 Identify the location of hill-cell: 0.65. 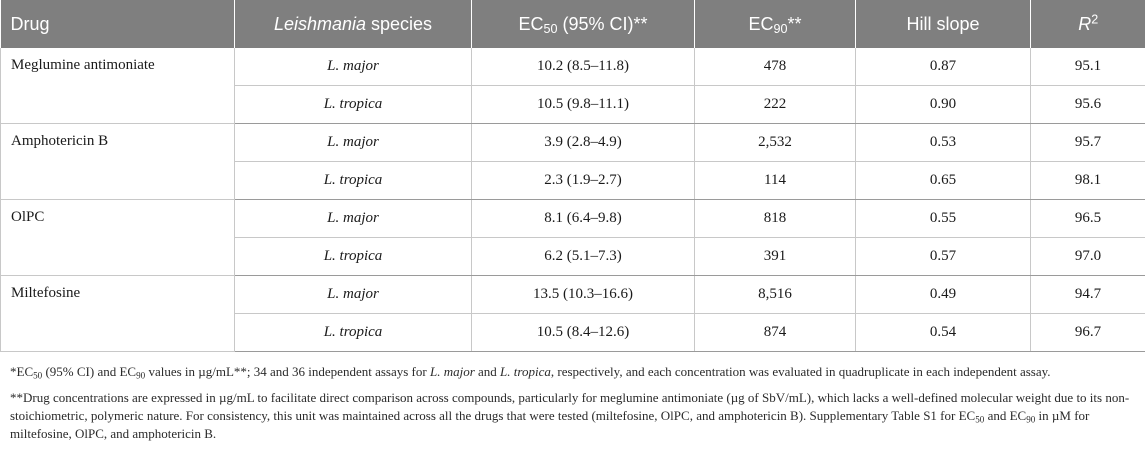
(943, 180).